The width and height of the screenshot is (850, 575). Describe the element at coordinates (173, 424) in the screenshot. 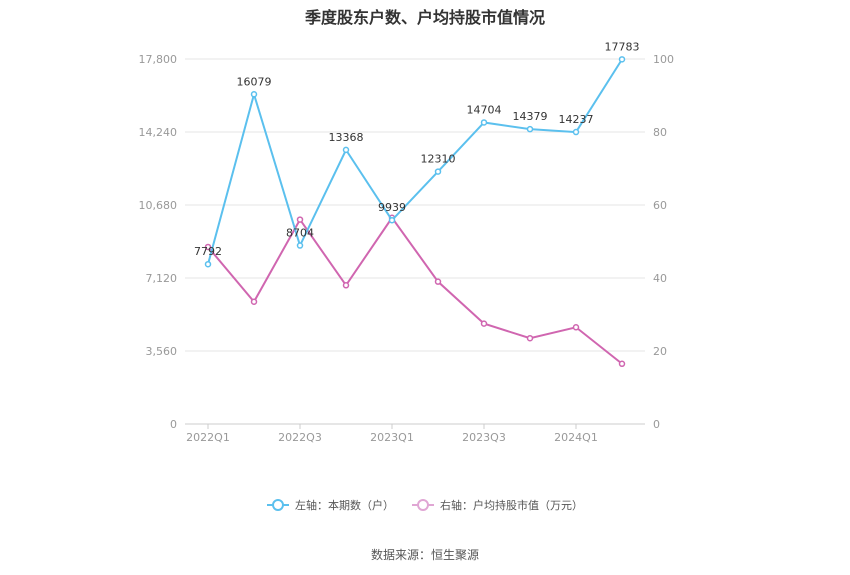

I see `left-axis-tick-label: 0` at that location.